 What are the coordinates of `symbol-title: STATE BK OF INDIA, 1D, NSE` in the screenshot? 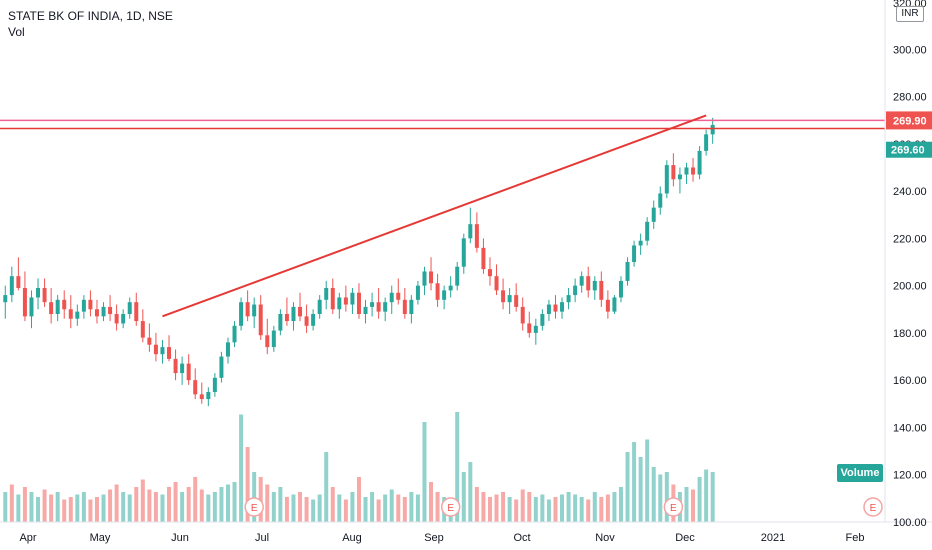 It's located at (90, 16).